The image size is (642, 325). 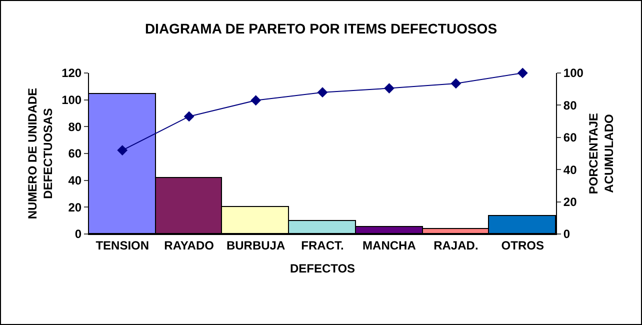 What do you see at coordinates (78, 234) in the screenshot?
I see `y-tick-label: 0` at bounding box center [78, 234].